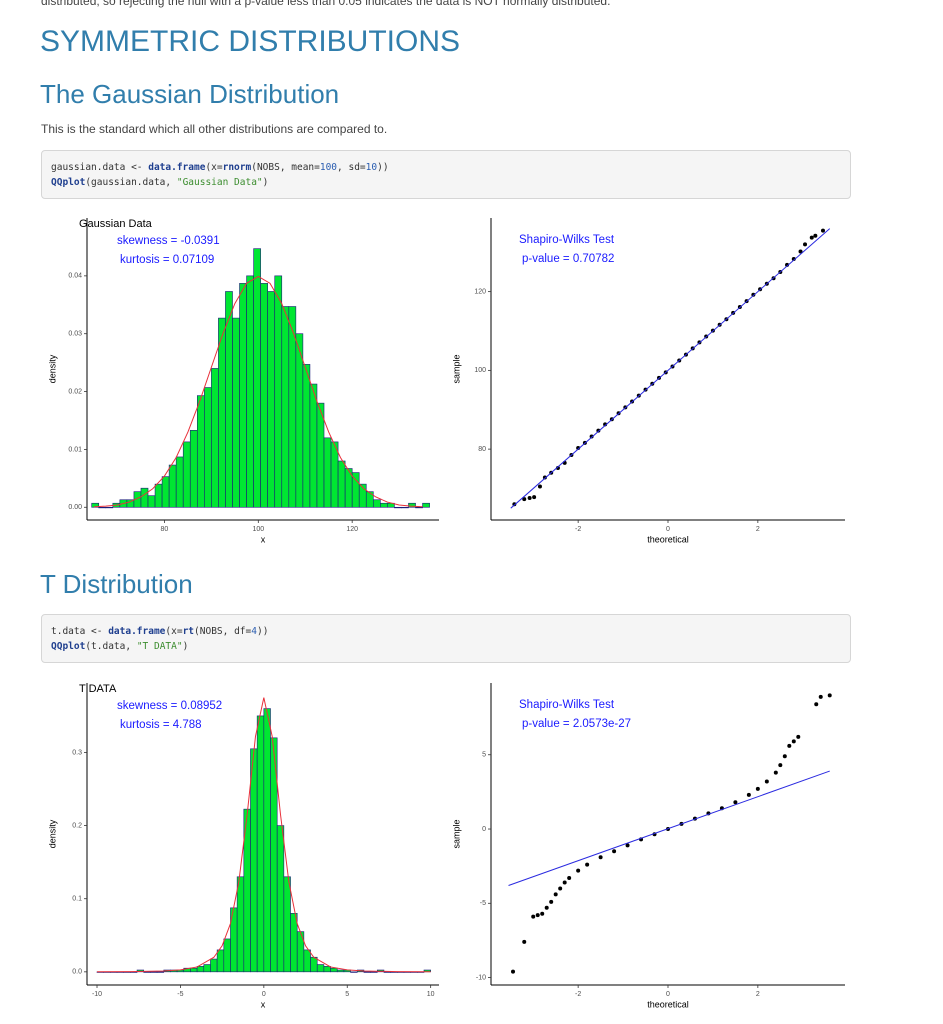  I want to click on y-tick-label: -10, so click(481, 977).